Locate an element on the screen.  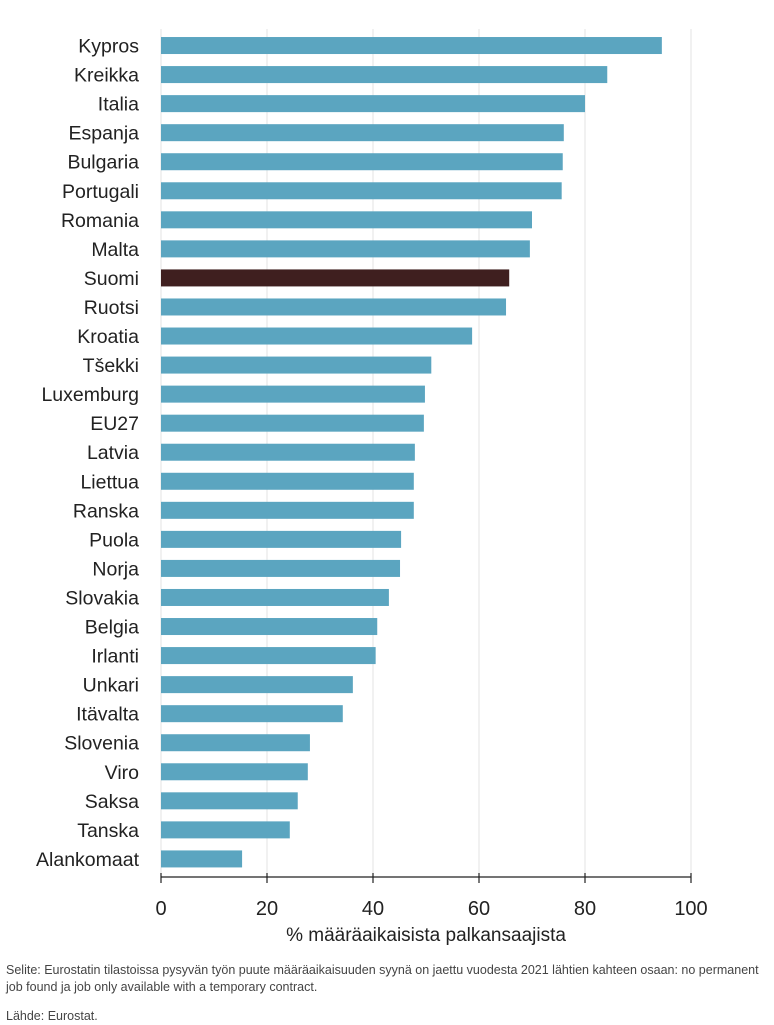
bar-kypros is located at coordinates (411, 46).